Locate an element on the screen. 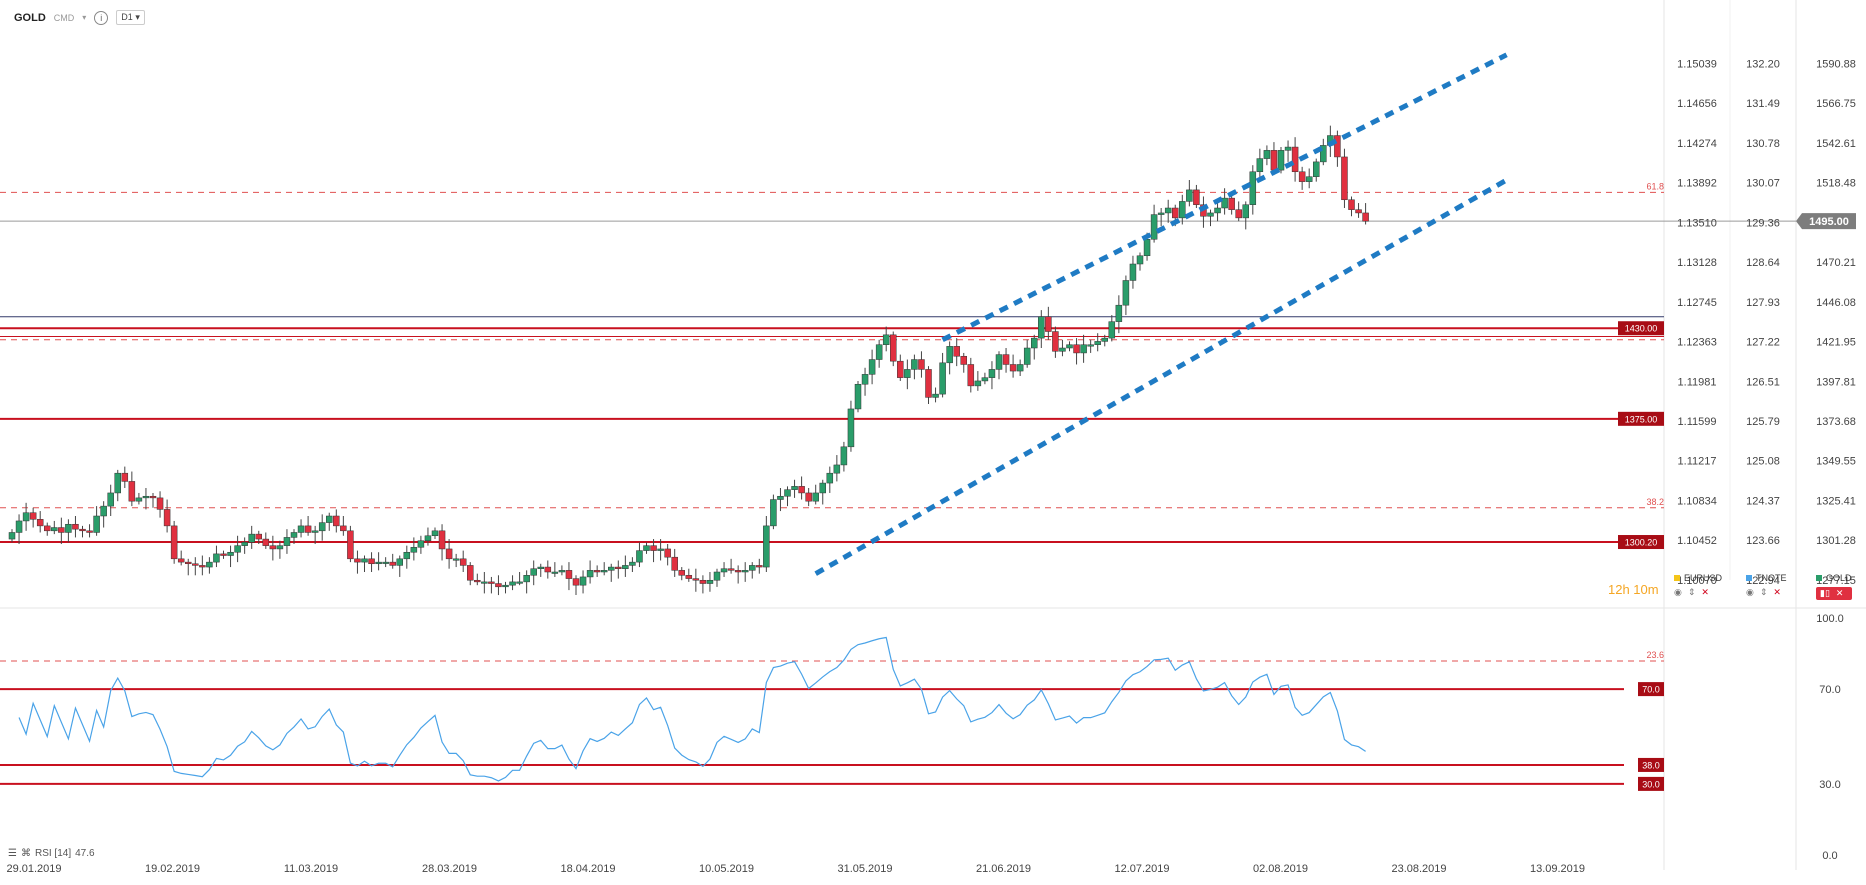 Image resolution: width=1866 pixels, height=885 pixels. timeframe-select: D1 ▾ is located at coordinates (130, 17).